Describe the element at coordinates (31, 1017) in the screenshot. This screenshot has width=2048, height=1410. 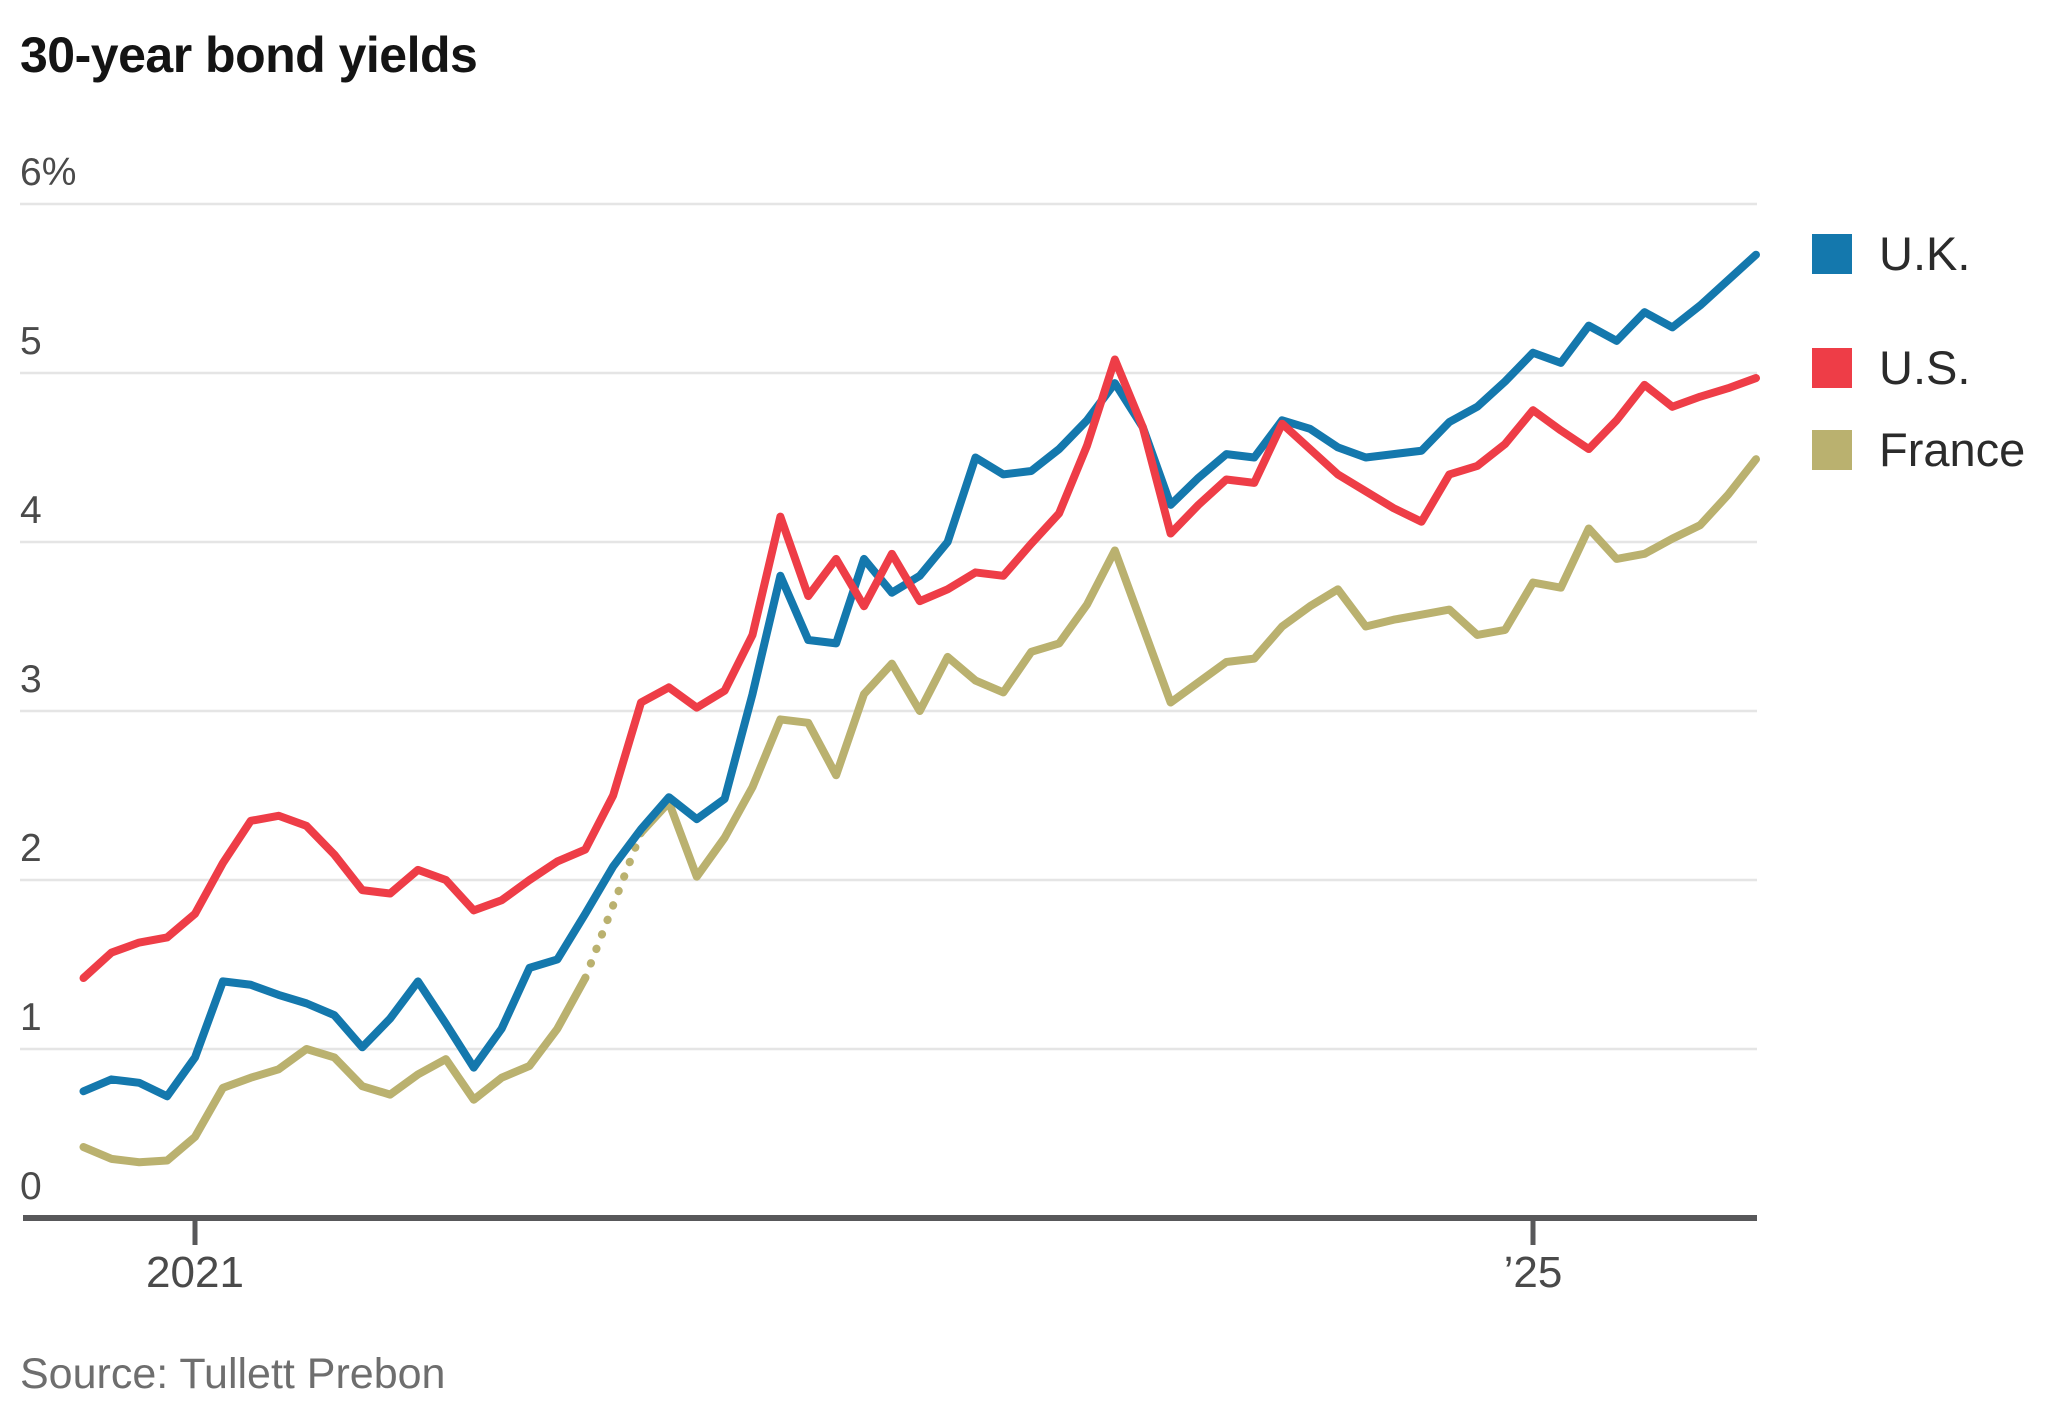
I see `y-axis-label: 1` at that location.